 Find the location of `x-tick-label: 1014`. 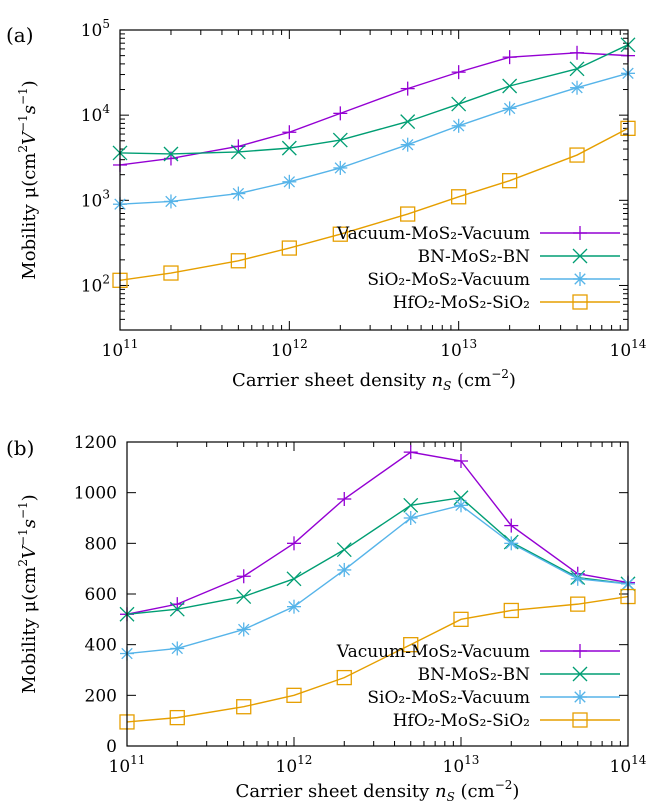

x-tick-label: 1014 is located at coordinates (628, 349).